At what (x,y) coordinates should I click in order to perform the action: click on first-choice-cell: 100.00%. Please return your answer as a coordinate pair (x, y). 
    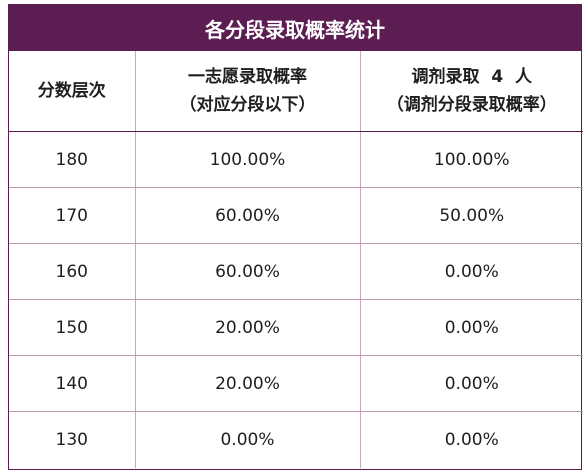
    Looking at the image, I should click on (247, 159).